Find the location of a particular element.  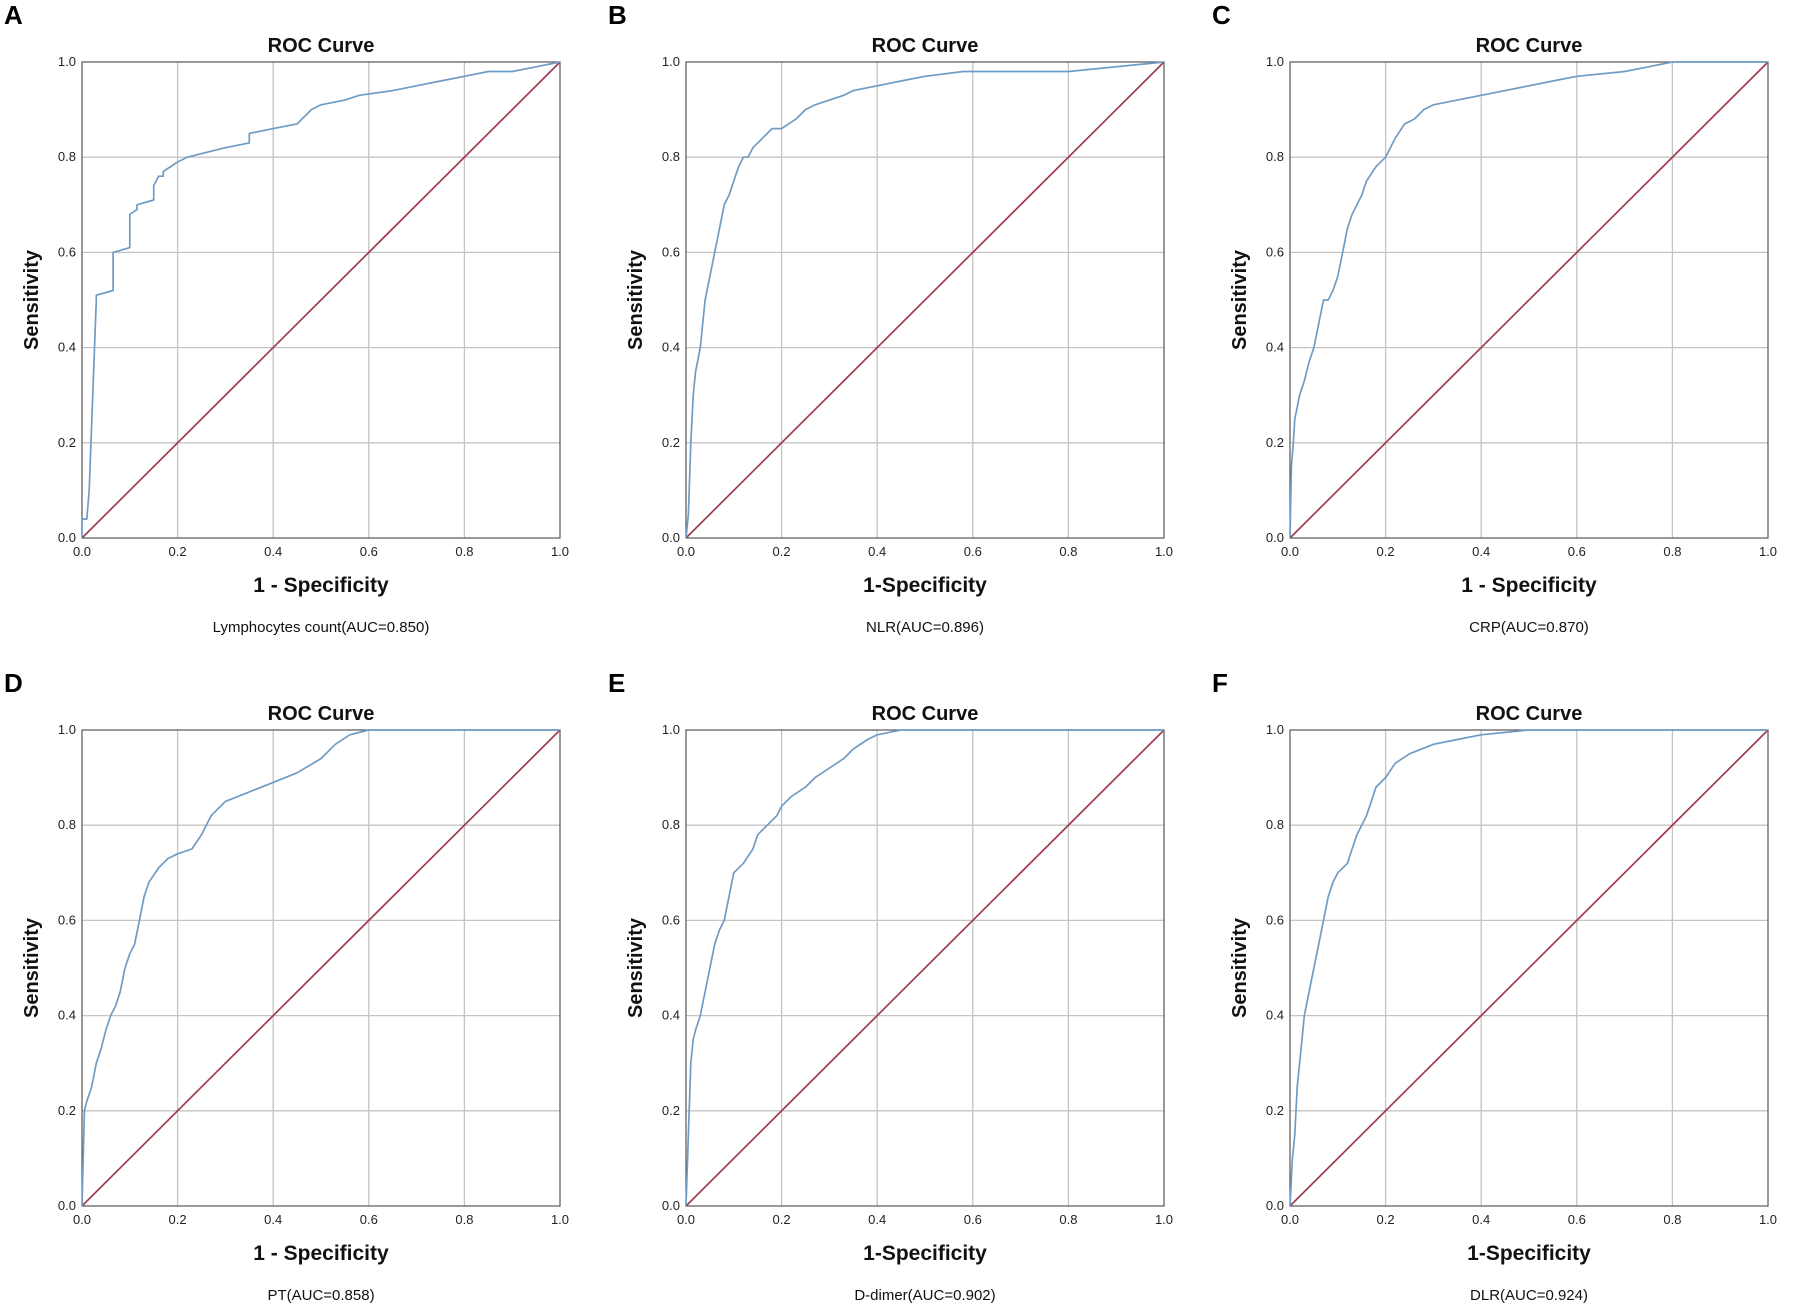

panel-letter: B is located at coordinates (617, 15).